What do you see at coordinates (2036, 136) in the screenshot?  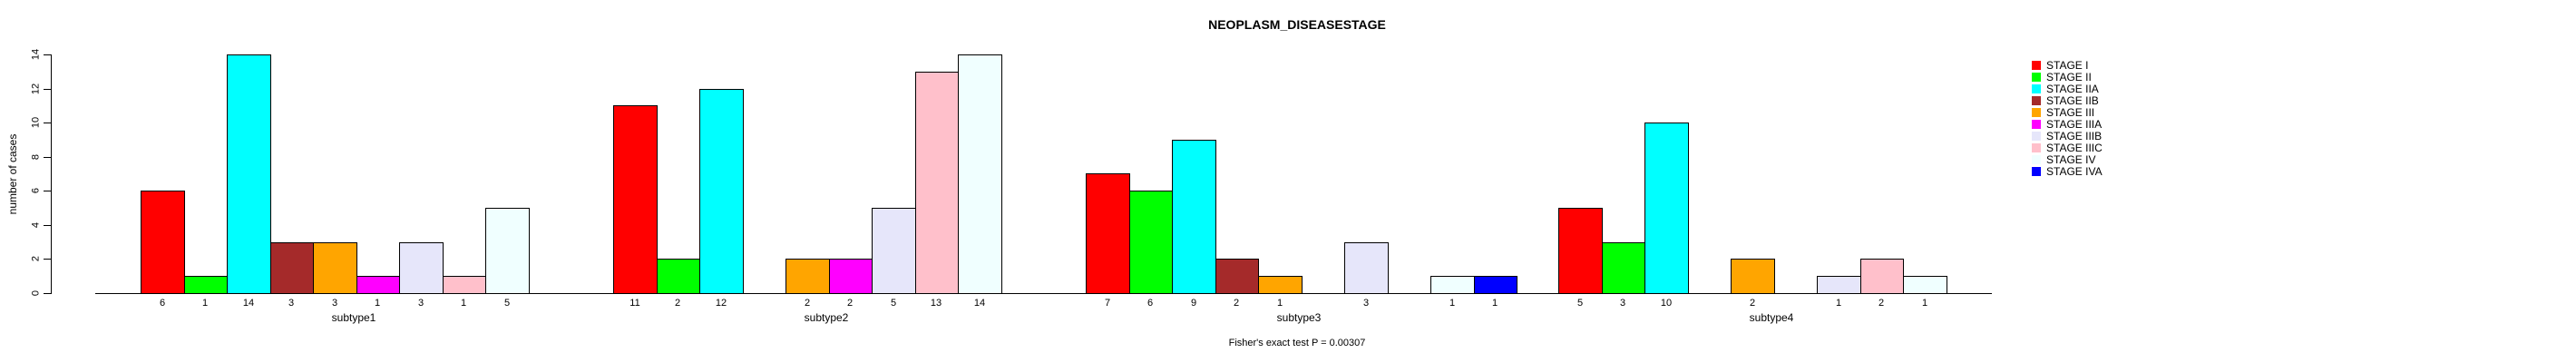 I see `legend-swatch-stage-iiib` at bounding box center [2036, 136].